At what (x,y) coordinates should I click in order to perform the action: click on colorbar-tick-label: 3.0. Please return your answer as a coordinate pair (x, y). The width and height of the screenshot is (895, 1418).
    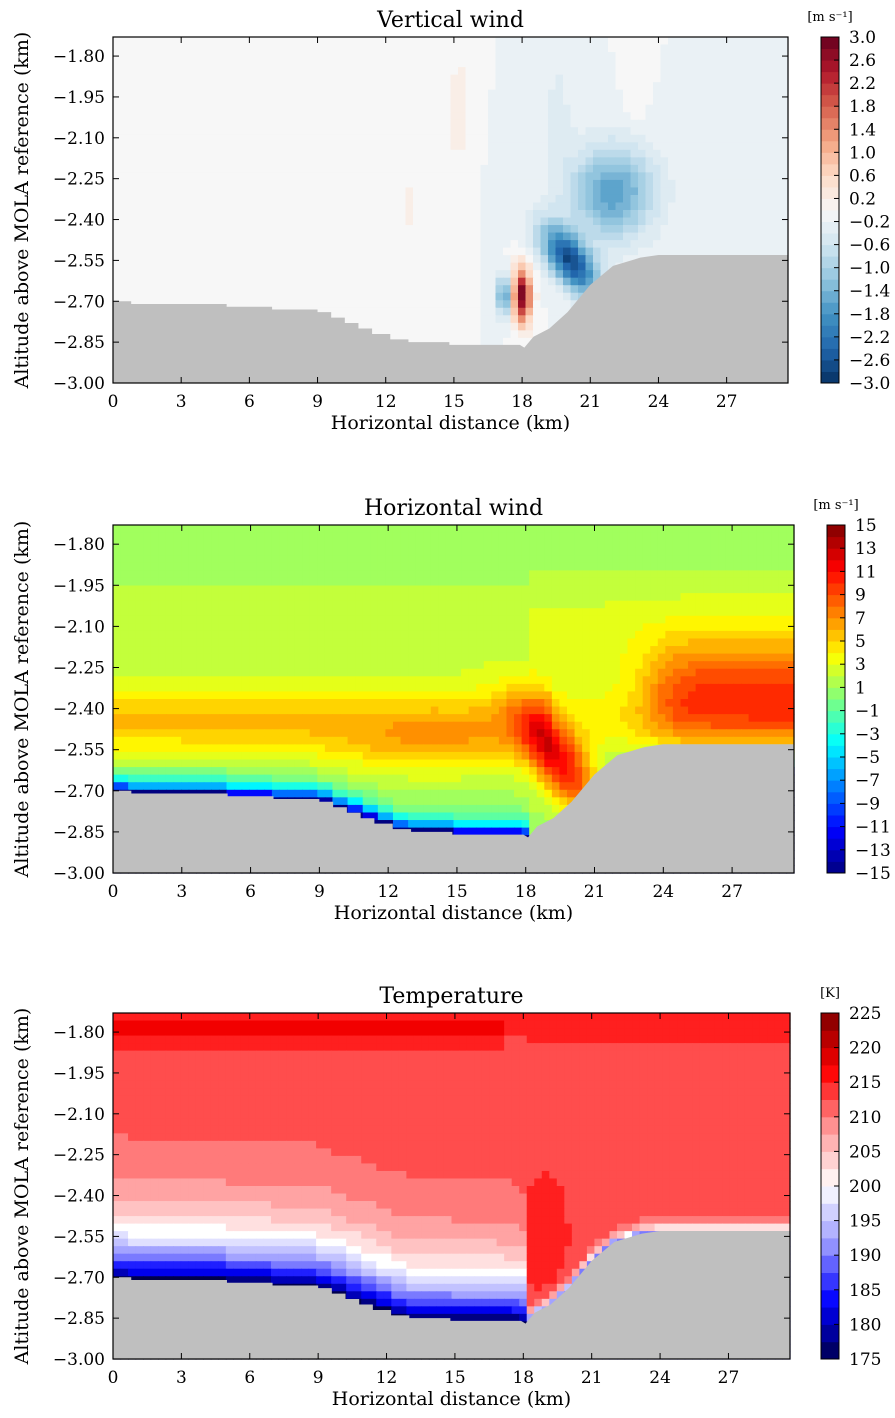
    Looking at the image, I should click on (862, 38).